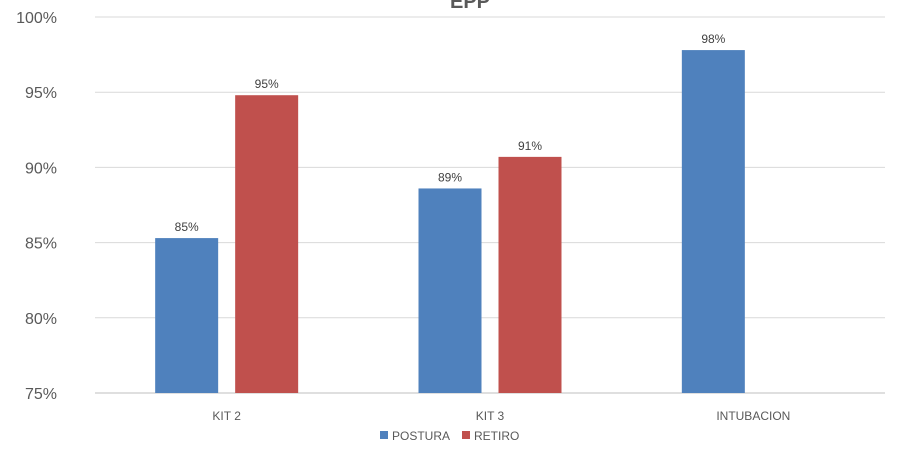 This screenshot has width=900, height=453. What do you see at coordinates (267, 84) in the screenshot?
I see `data-label: 95%` at bounding box center [267, 84].